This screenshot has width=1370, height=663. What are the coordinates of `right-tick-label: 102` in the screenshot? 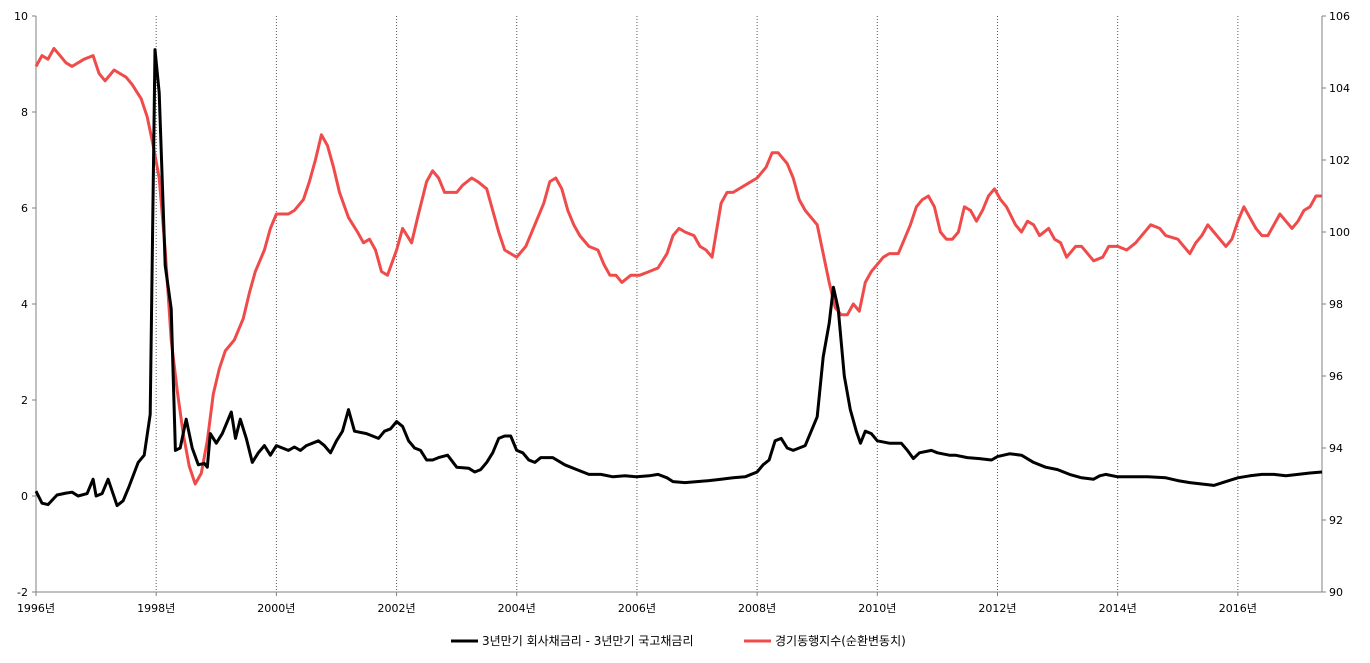 It's located at (1339, 160).